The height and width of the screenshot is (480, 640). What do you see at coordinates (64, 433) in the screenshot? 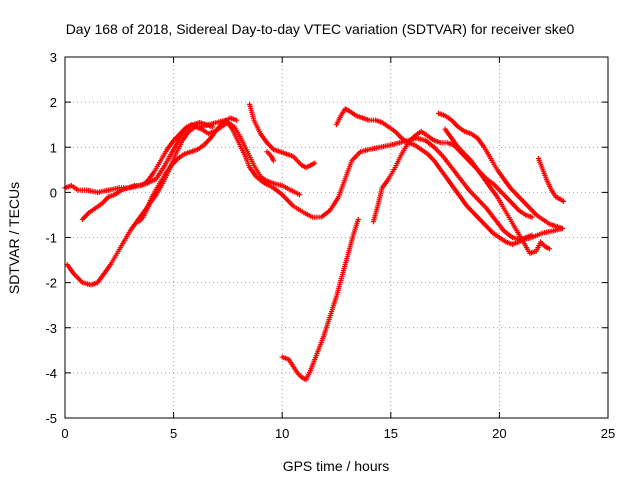
I see `x-tick-label: 0` at bounding box center [64, 433].